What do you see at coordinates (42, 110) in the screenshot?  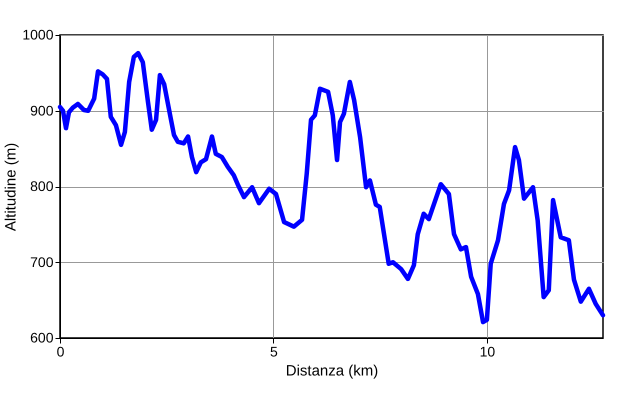 I see `y-tick-label: 900` at bounding box center [42, 110].